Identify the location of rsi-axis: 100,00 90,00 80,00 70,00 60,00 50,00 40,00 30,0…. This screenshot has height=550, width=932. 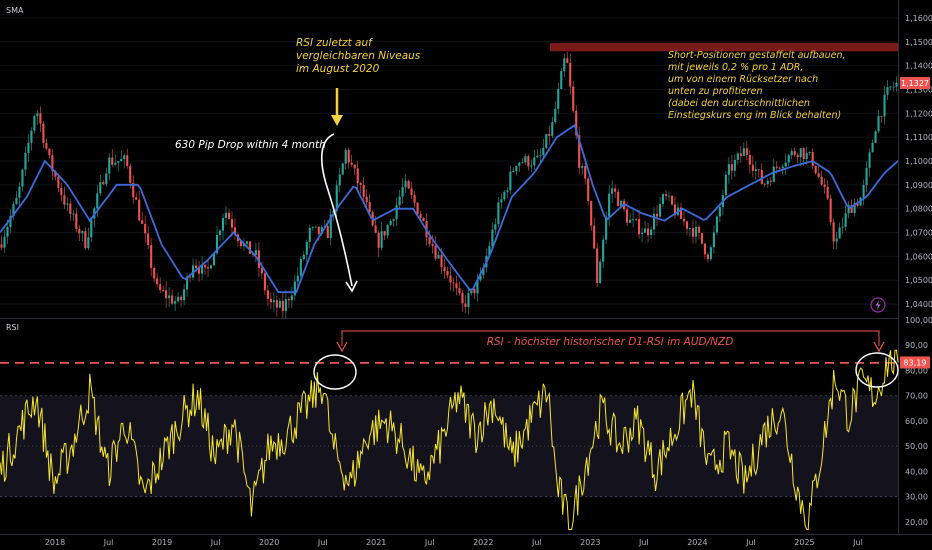
(918, 421).